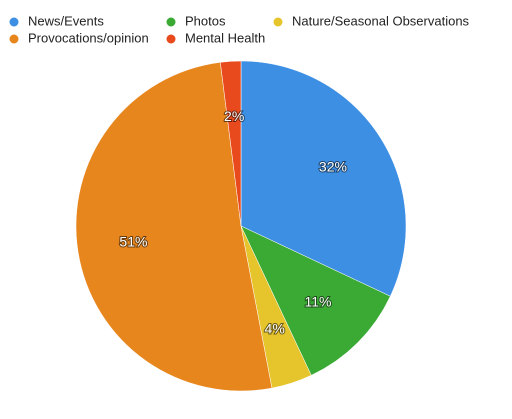 The height and width of the screenshot is (419, 512). What do you see at coordinates (381, 20) in the screenshot?
I see `legend-label: Nature/Seasonal Observations` at bounding box center [381, 20].